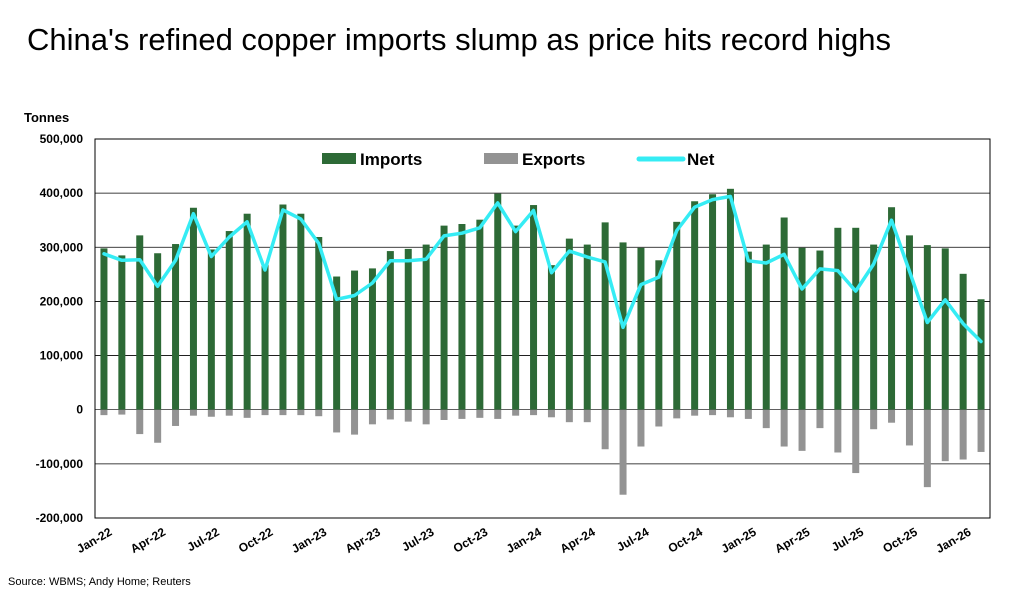 This screenshot has width=1024, height=599. Describe the element at coordinates (62, 139) in the screenshot. I see `y-tick-label: 500,000` at that location.